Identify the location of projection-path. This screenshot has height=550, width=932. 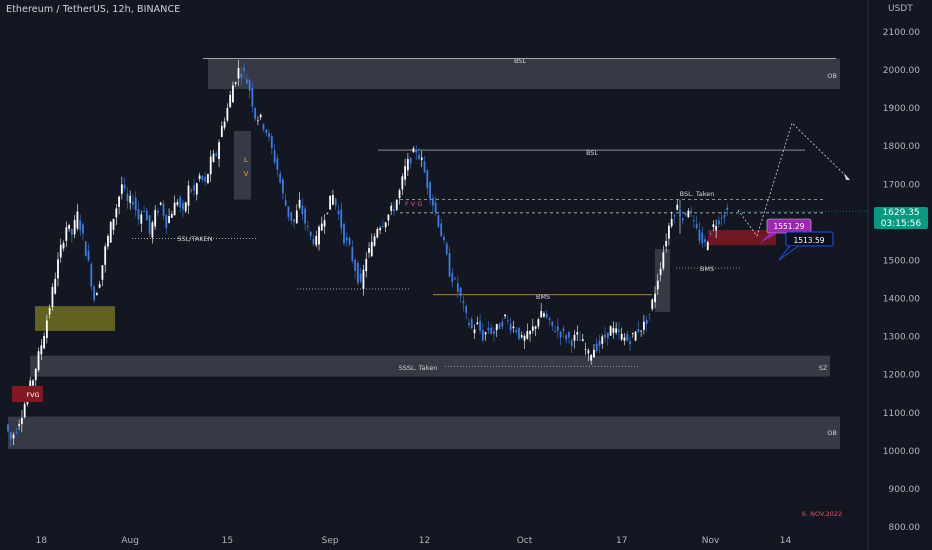
(794, 179).